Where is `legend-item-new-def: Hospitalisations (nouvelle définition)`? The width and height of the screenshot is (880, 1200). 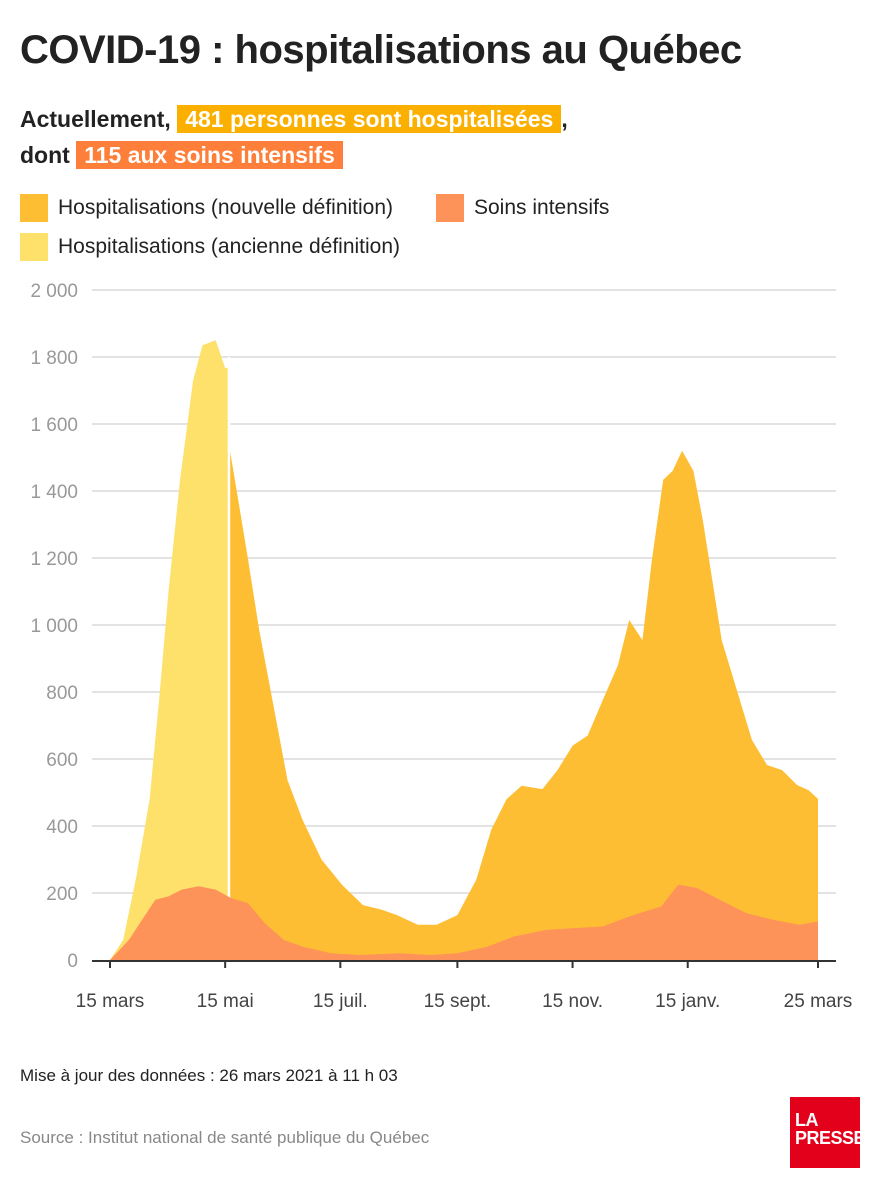 legend-item-new-def: Hospitalisations (nouvelle définition) is located at coordinates (206, 208).